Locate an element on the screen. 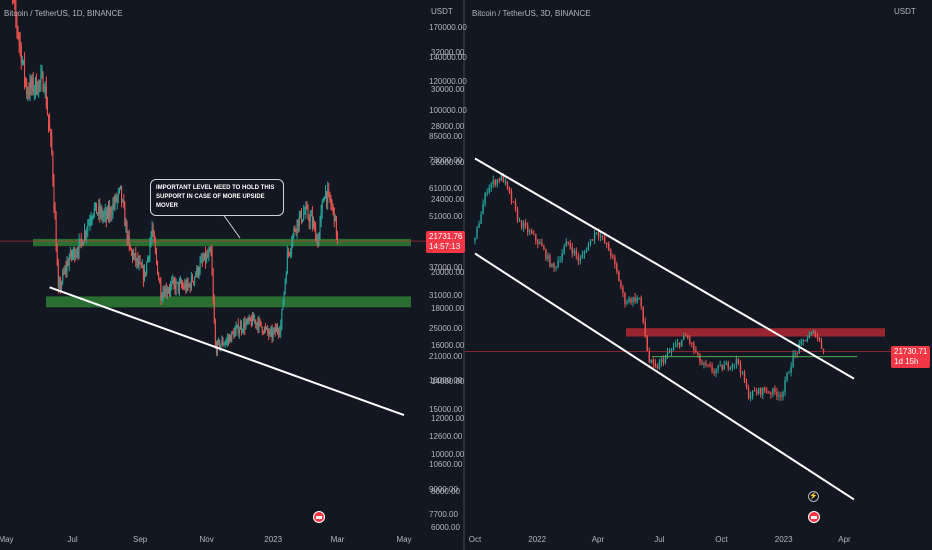  right-chart-title: Bitcoin / TetherUS, 3D, BINANCE is located at coordinates (531, 13).